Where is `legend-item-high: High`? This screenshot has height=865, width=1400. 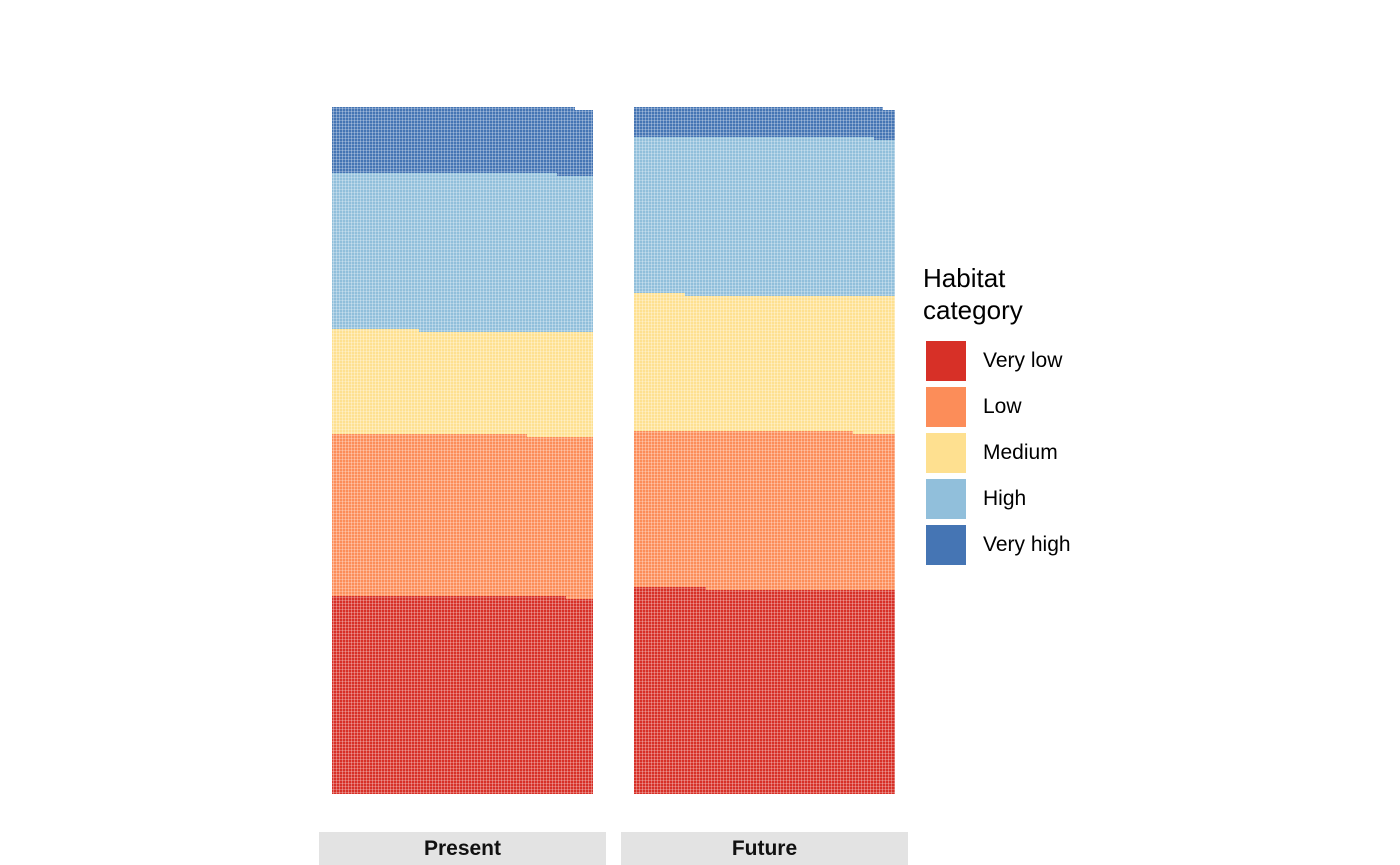
legend-item-high: High is located at coordinates (997, 499).